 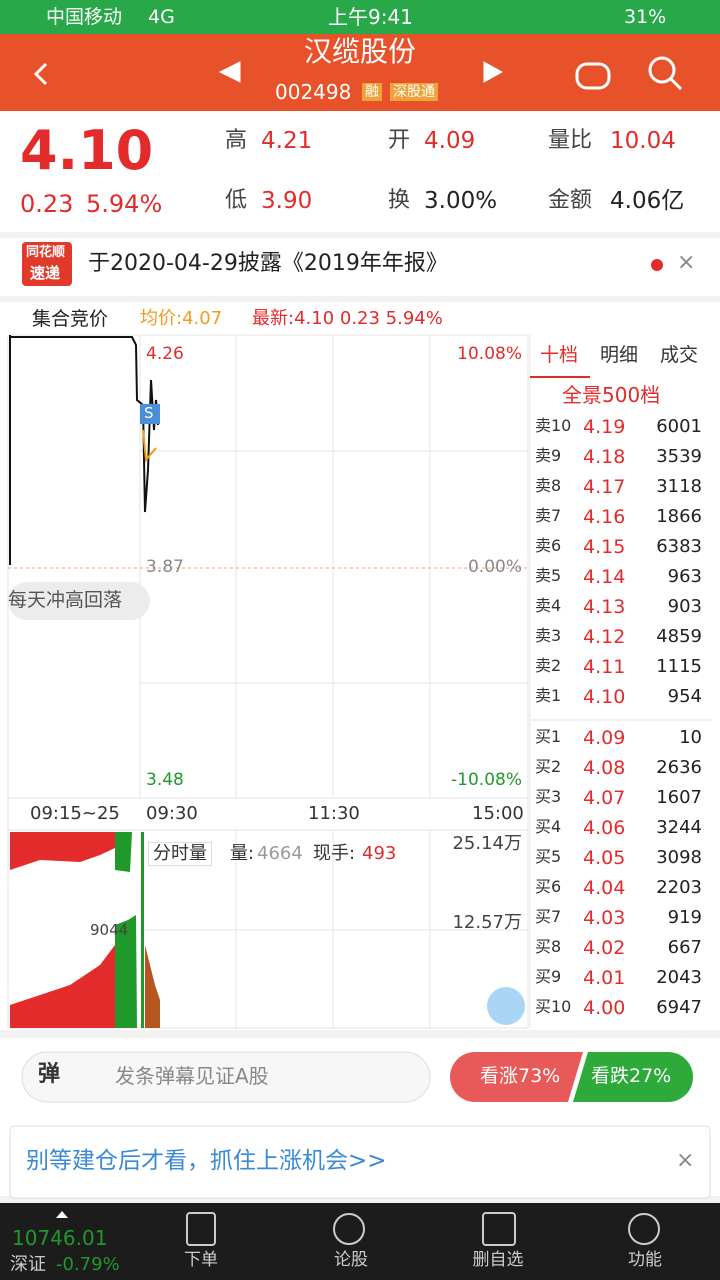 What do you see at coordinates (192, 1076) in the screenshot?
I see `danmu-placeholder: 发条弹幕见证A股` at bounding box center [192, 1076].